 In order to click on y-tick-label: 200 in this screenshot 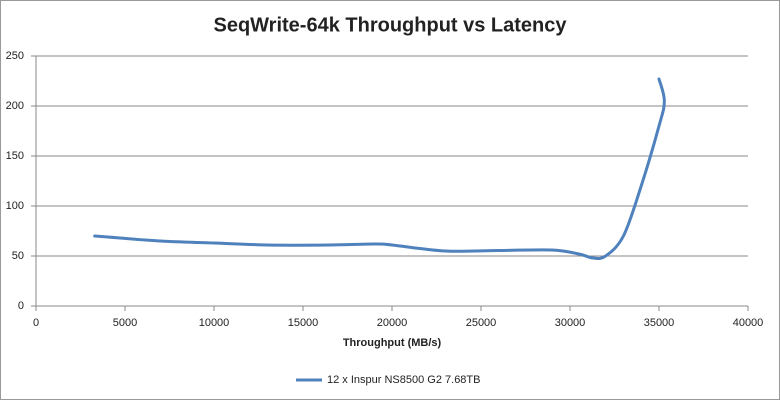, I will do `click(15, 106)`.